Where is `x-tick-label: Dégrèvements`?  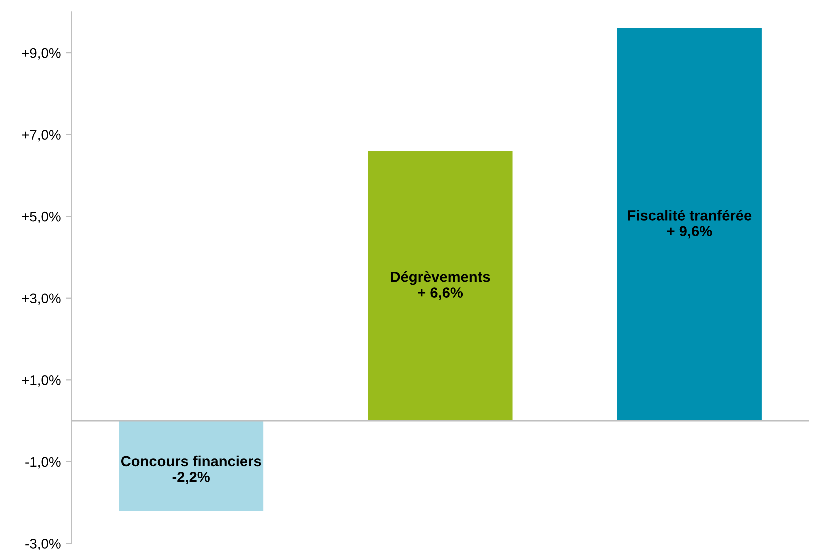
x-tick-label: Dégrèvements is located at coordinates (440, 278).